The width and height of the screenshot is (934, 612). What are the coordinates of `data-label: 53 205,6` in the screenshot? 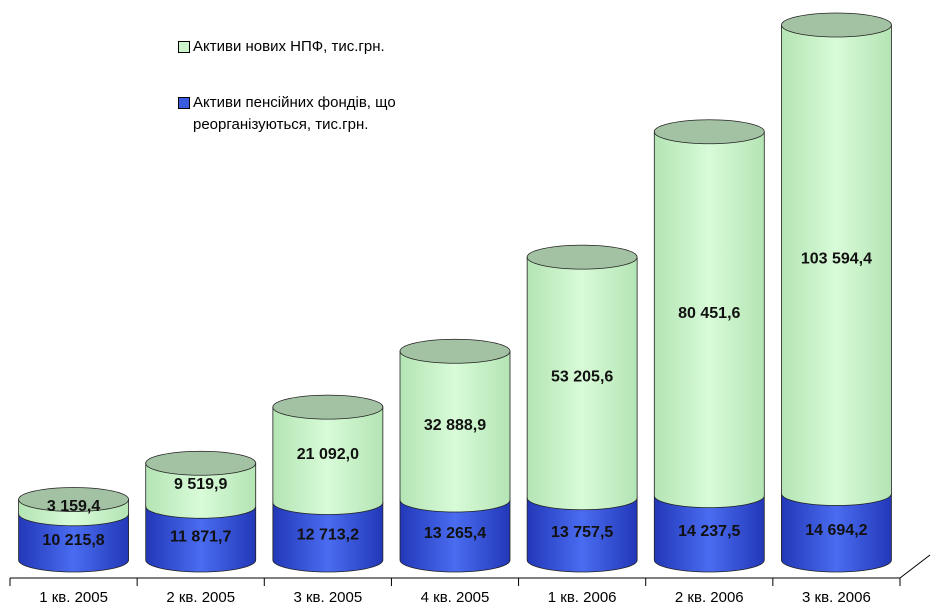 It's located at (582, 377).